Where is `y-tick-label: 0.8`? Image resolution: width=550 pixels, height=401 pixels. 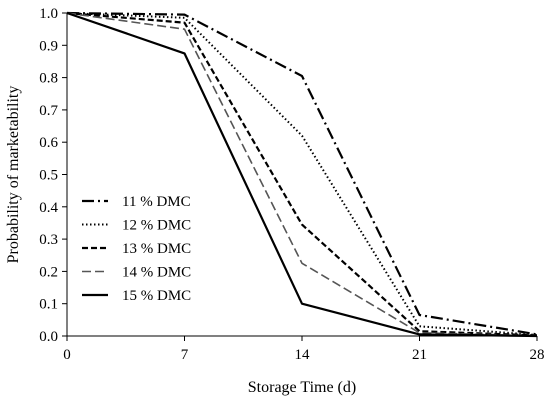 y-tick-label: 0.8 is located at coordinates (48, 79).